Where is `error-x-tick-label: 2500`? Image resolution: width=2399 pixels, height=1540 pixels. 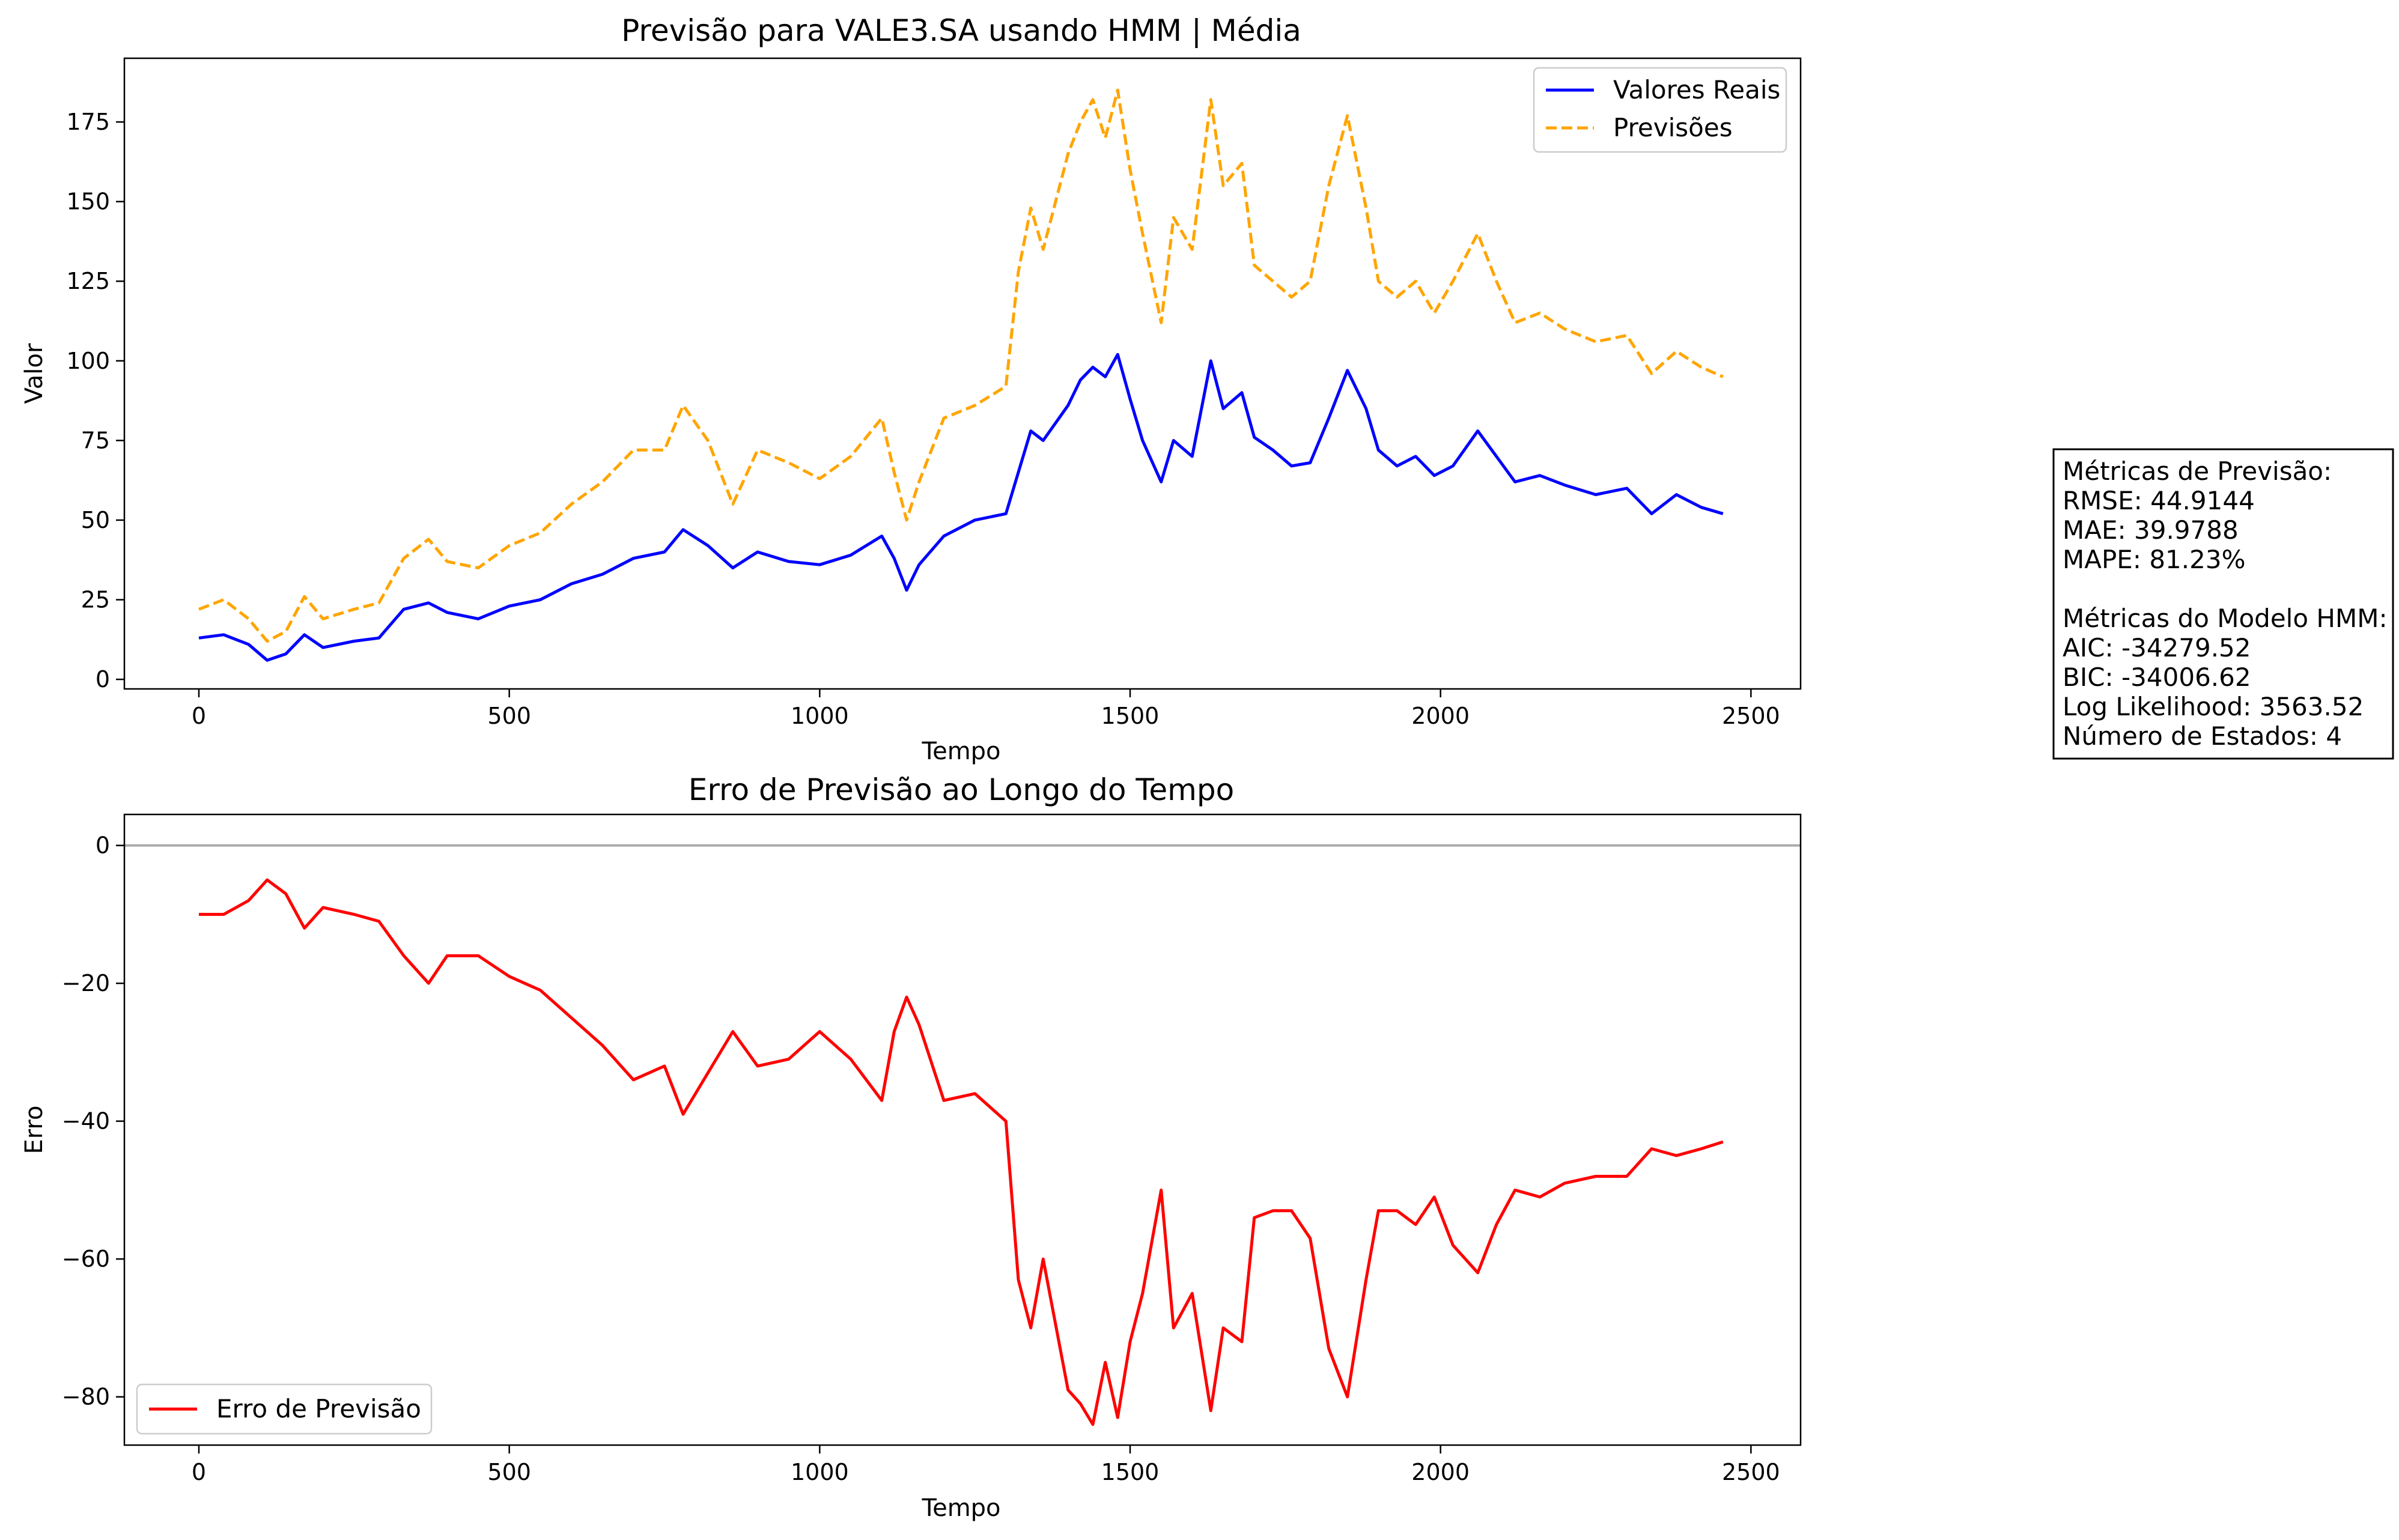 error-x-tick-label: 2500 is located at coordinates (1751, 1472).